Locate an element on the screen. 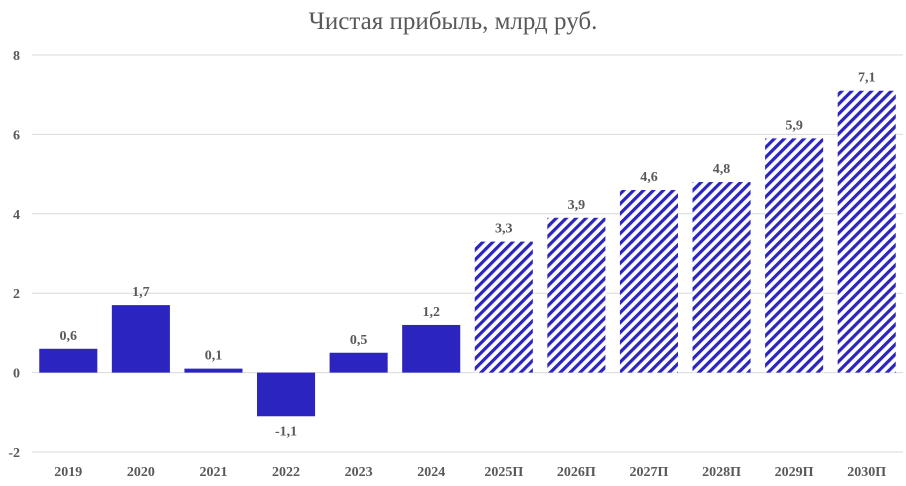 The image size is (906, 486). x-tick-label: 2021 is located at coordinates (213, 472).